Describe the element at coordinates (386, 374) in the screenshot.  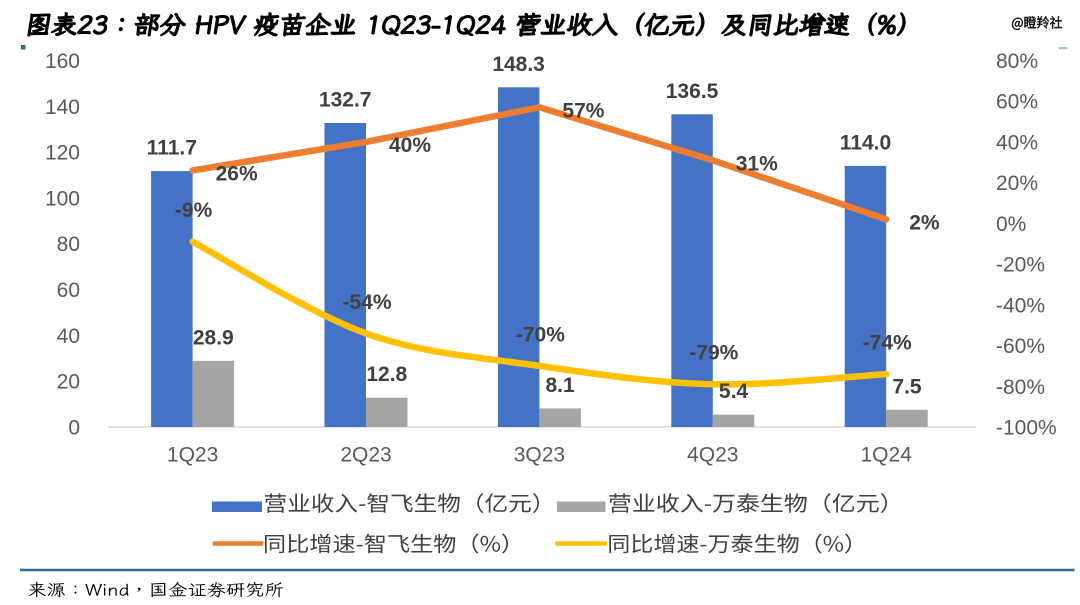
I see `svg-text: 12.8` at that location.